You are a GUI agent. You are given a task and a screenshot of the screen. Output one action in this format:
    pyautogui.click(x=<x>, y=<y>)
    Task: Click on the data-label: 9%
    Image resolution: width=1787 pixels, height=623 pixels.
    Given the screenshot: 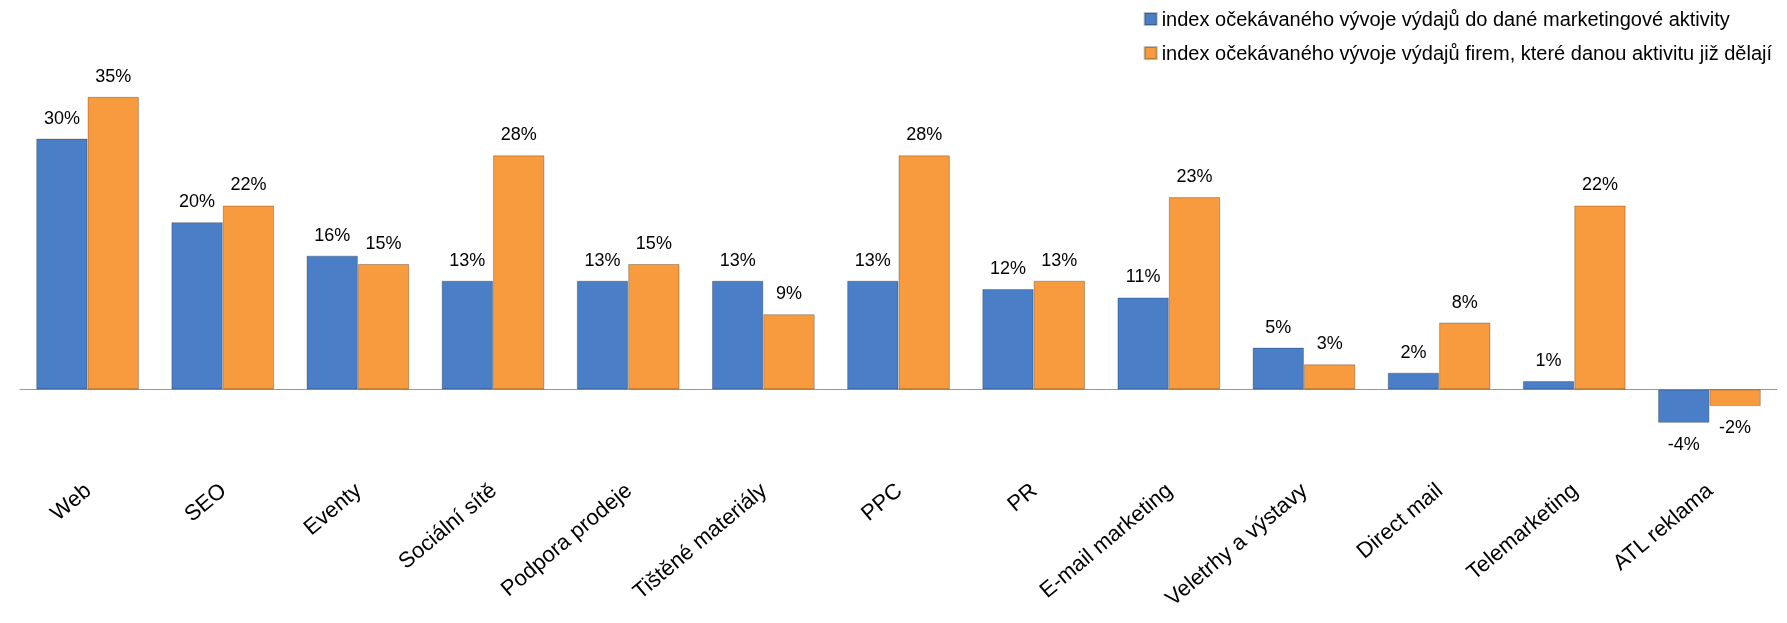 What is the action you would take?
    pyautogui.click(x=789, y=293)
    